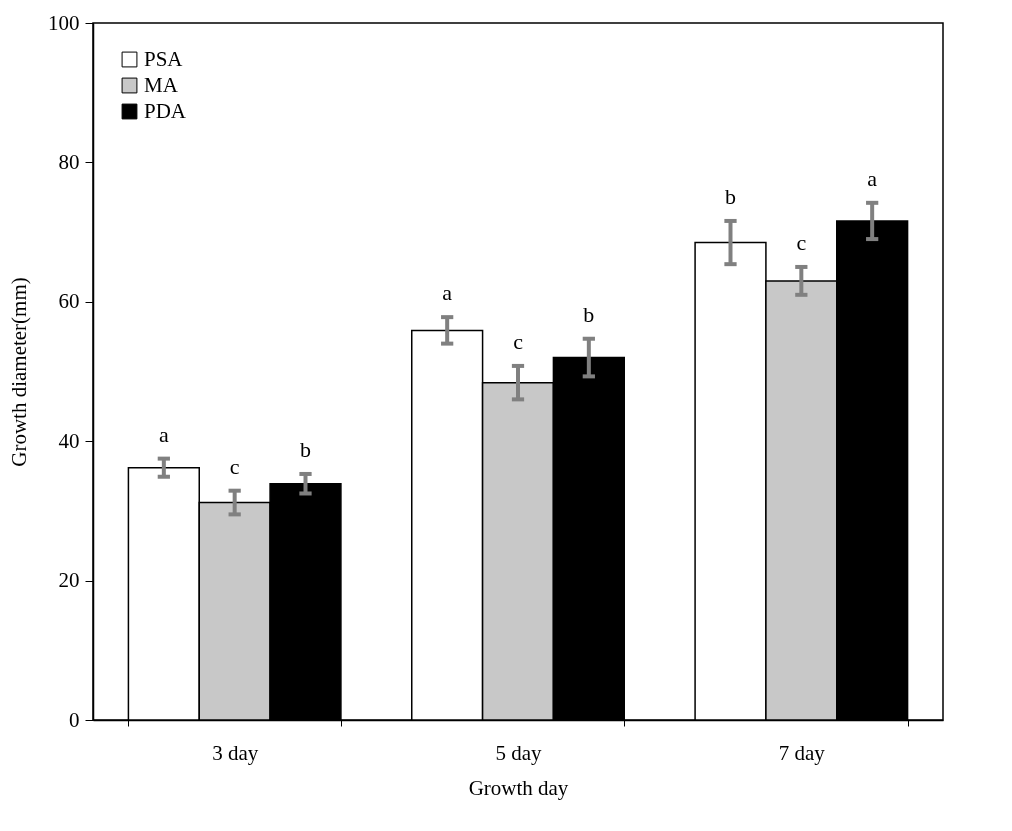 Image resolution: width=1012 pixels, height=831 pixels. Describe the element at coordinates (74, 719) in the screenshot. I see `y-tick-label: 0` at that location.